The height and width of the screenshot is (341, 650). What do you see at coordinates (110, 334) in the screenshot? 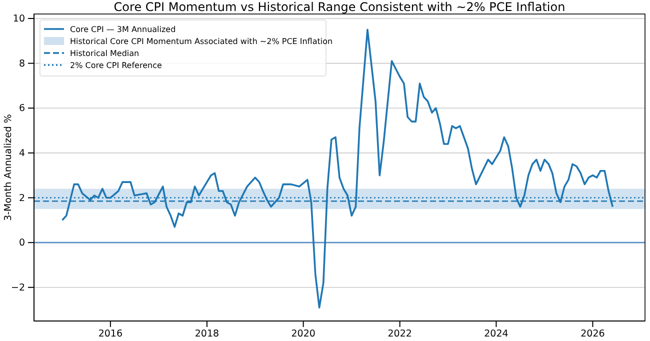
I see `x-tick-label: 2016` at bounding box center [110, 334].